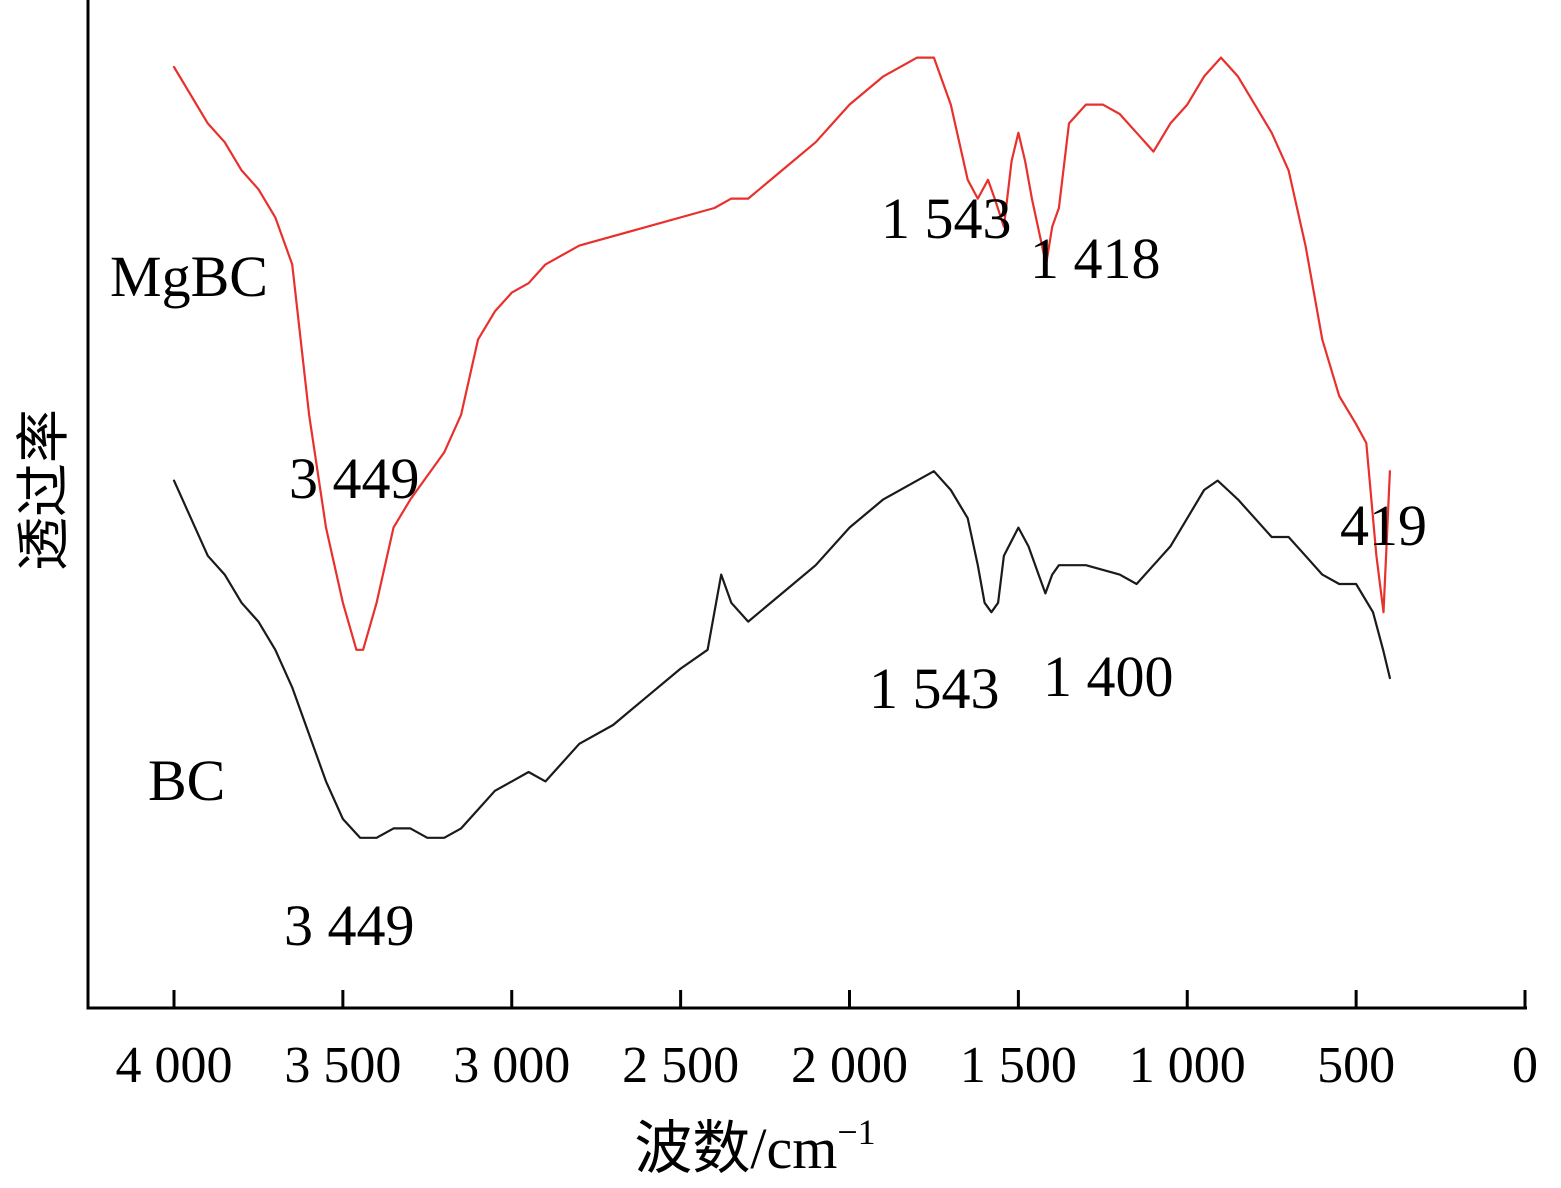 This screenshot has width=1561, height=1188. Describe the element at coordinates (934, 688) in the screenshot. I see `annotation-bc-1543: 1 543` at that location.